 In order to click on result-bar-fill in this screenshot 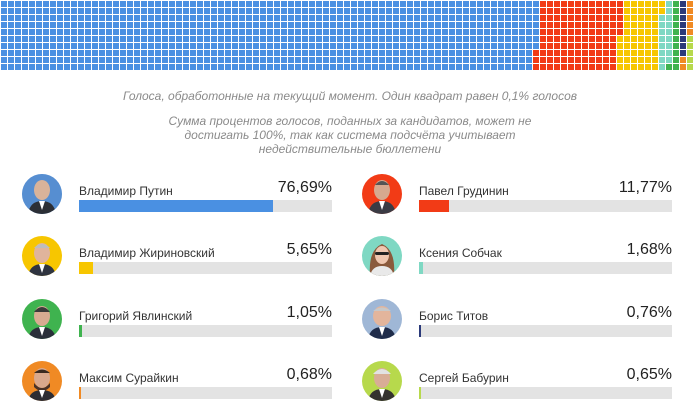, I will do `click(420, 331)`.